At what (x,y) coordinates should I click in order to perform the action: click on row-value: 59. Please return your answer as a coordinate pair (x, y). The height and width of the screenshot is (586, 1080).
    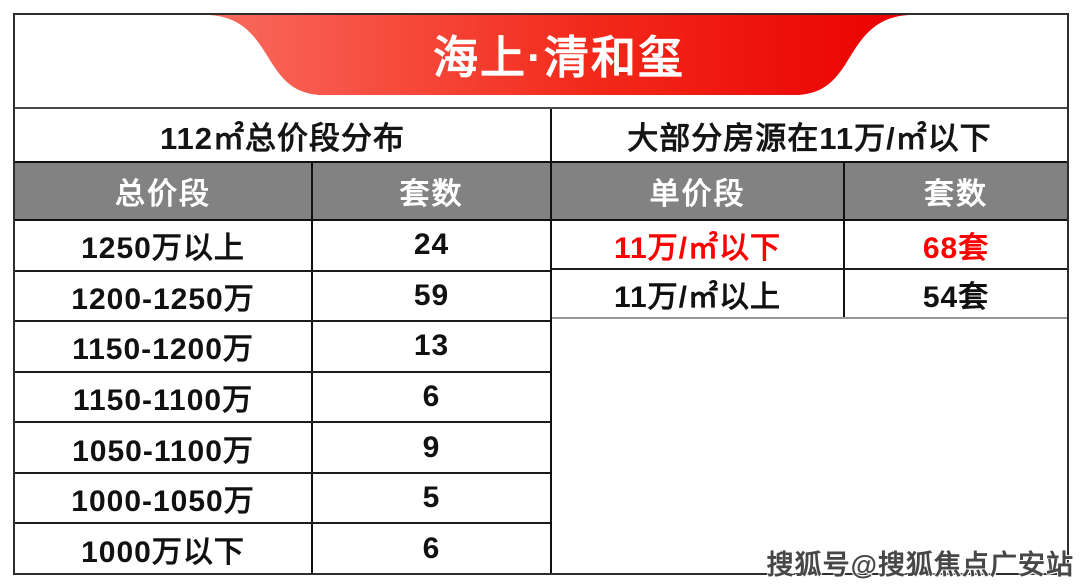
    Looking at the image, I should click on (431, 295).